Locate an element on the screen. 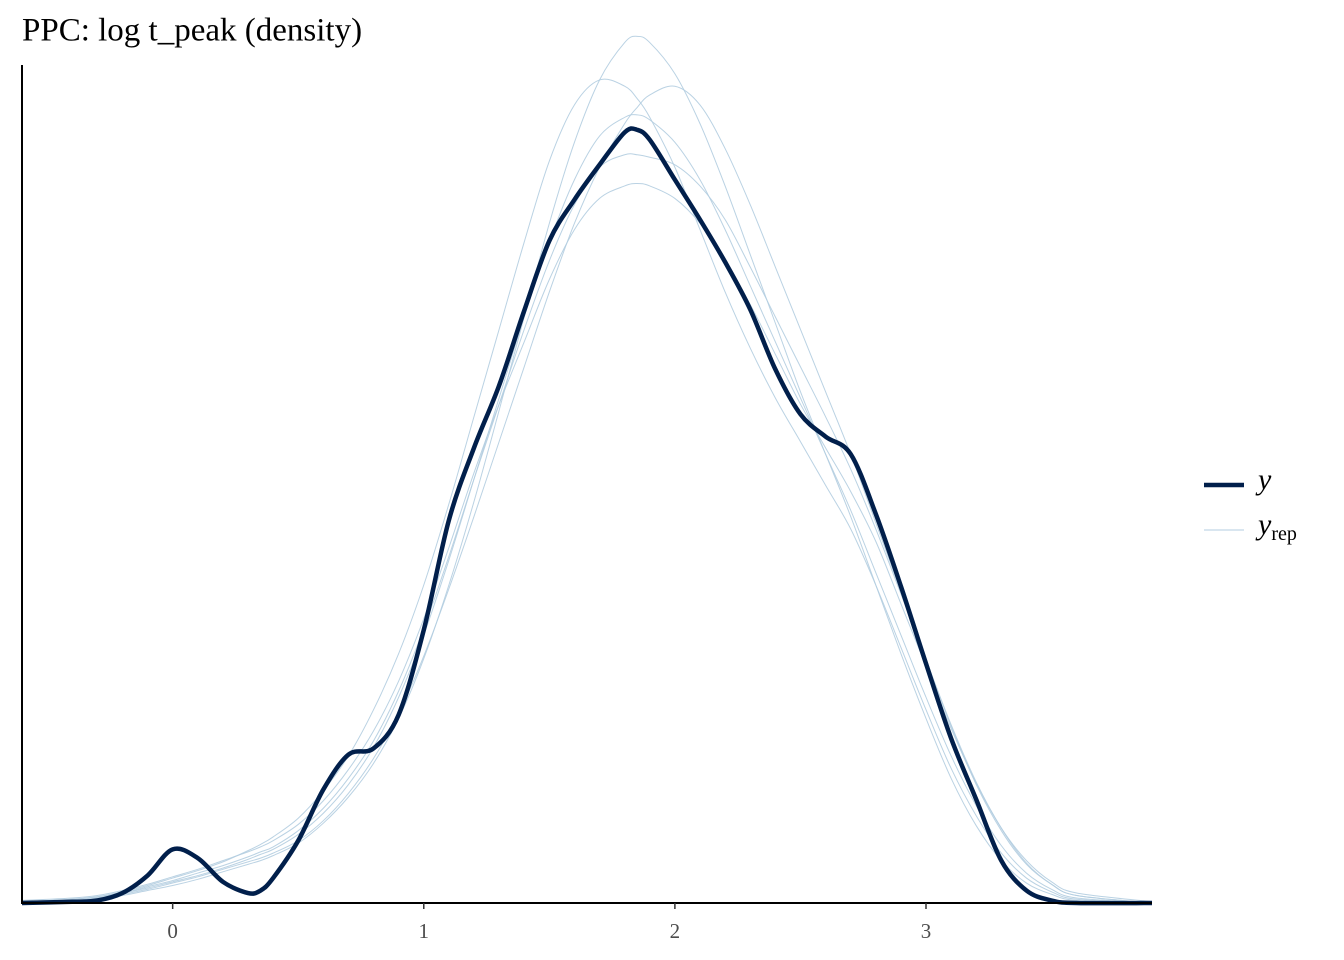  legend-label: y is located at coordinates (1263, 479).